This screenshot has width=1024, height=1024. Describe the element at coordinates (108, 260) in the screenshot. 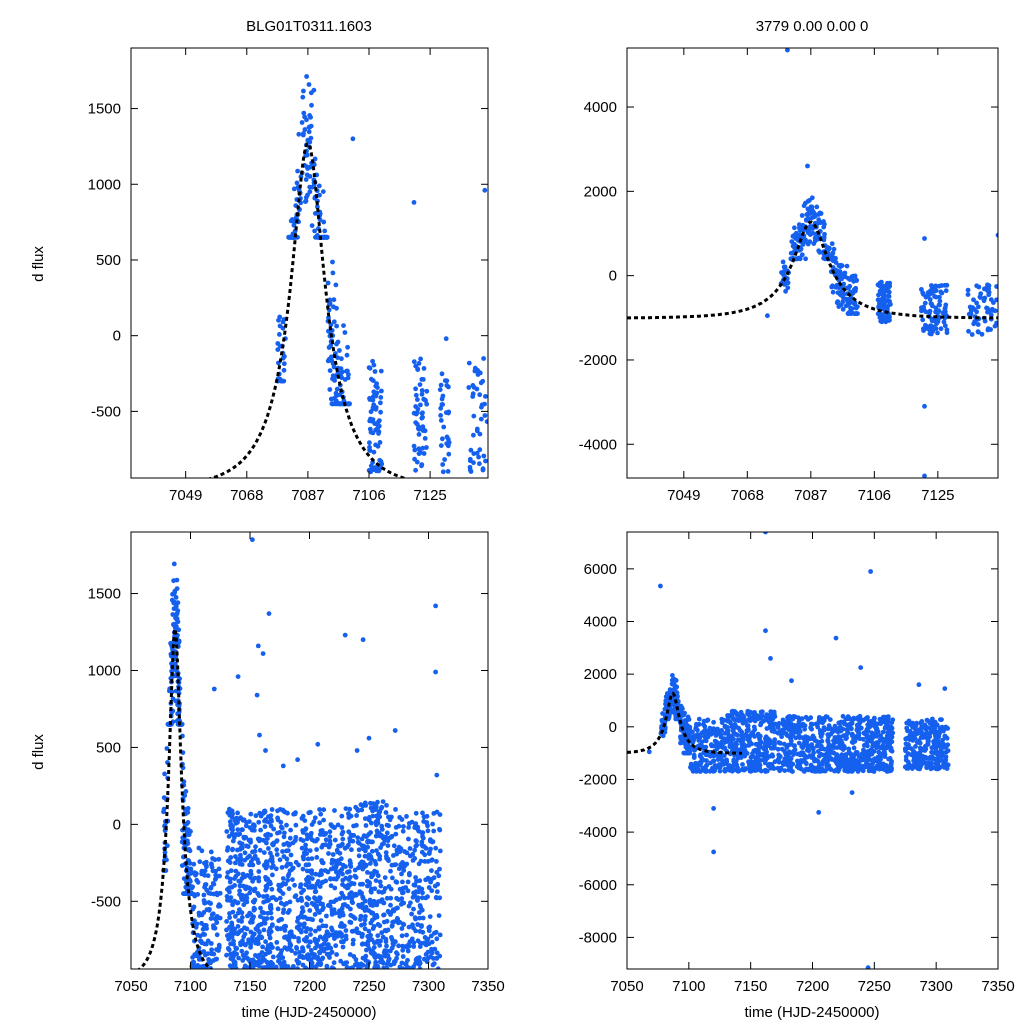

I see `y-tick-label: 500` at that location.